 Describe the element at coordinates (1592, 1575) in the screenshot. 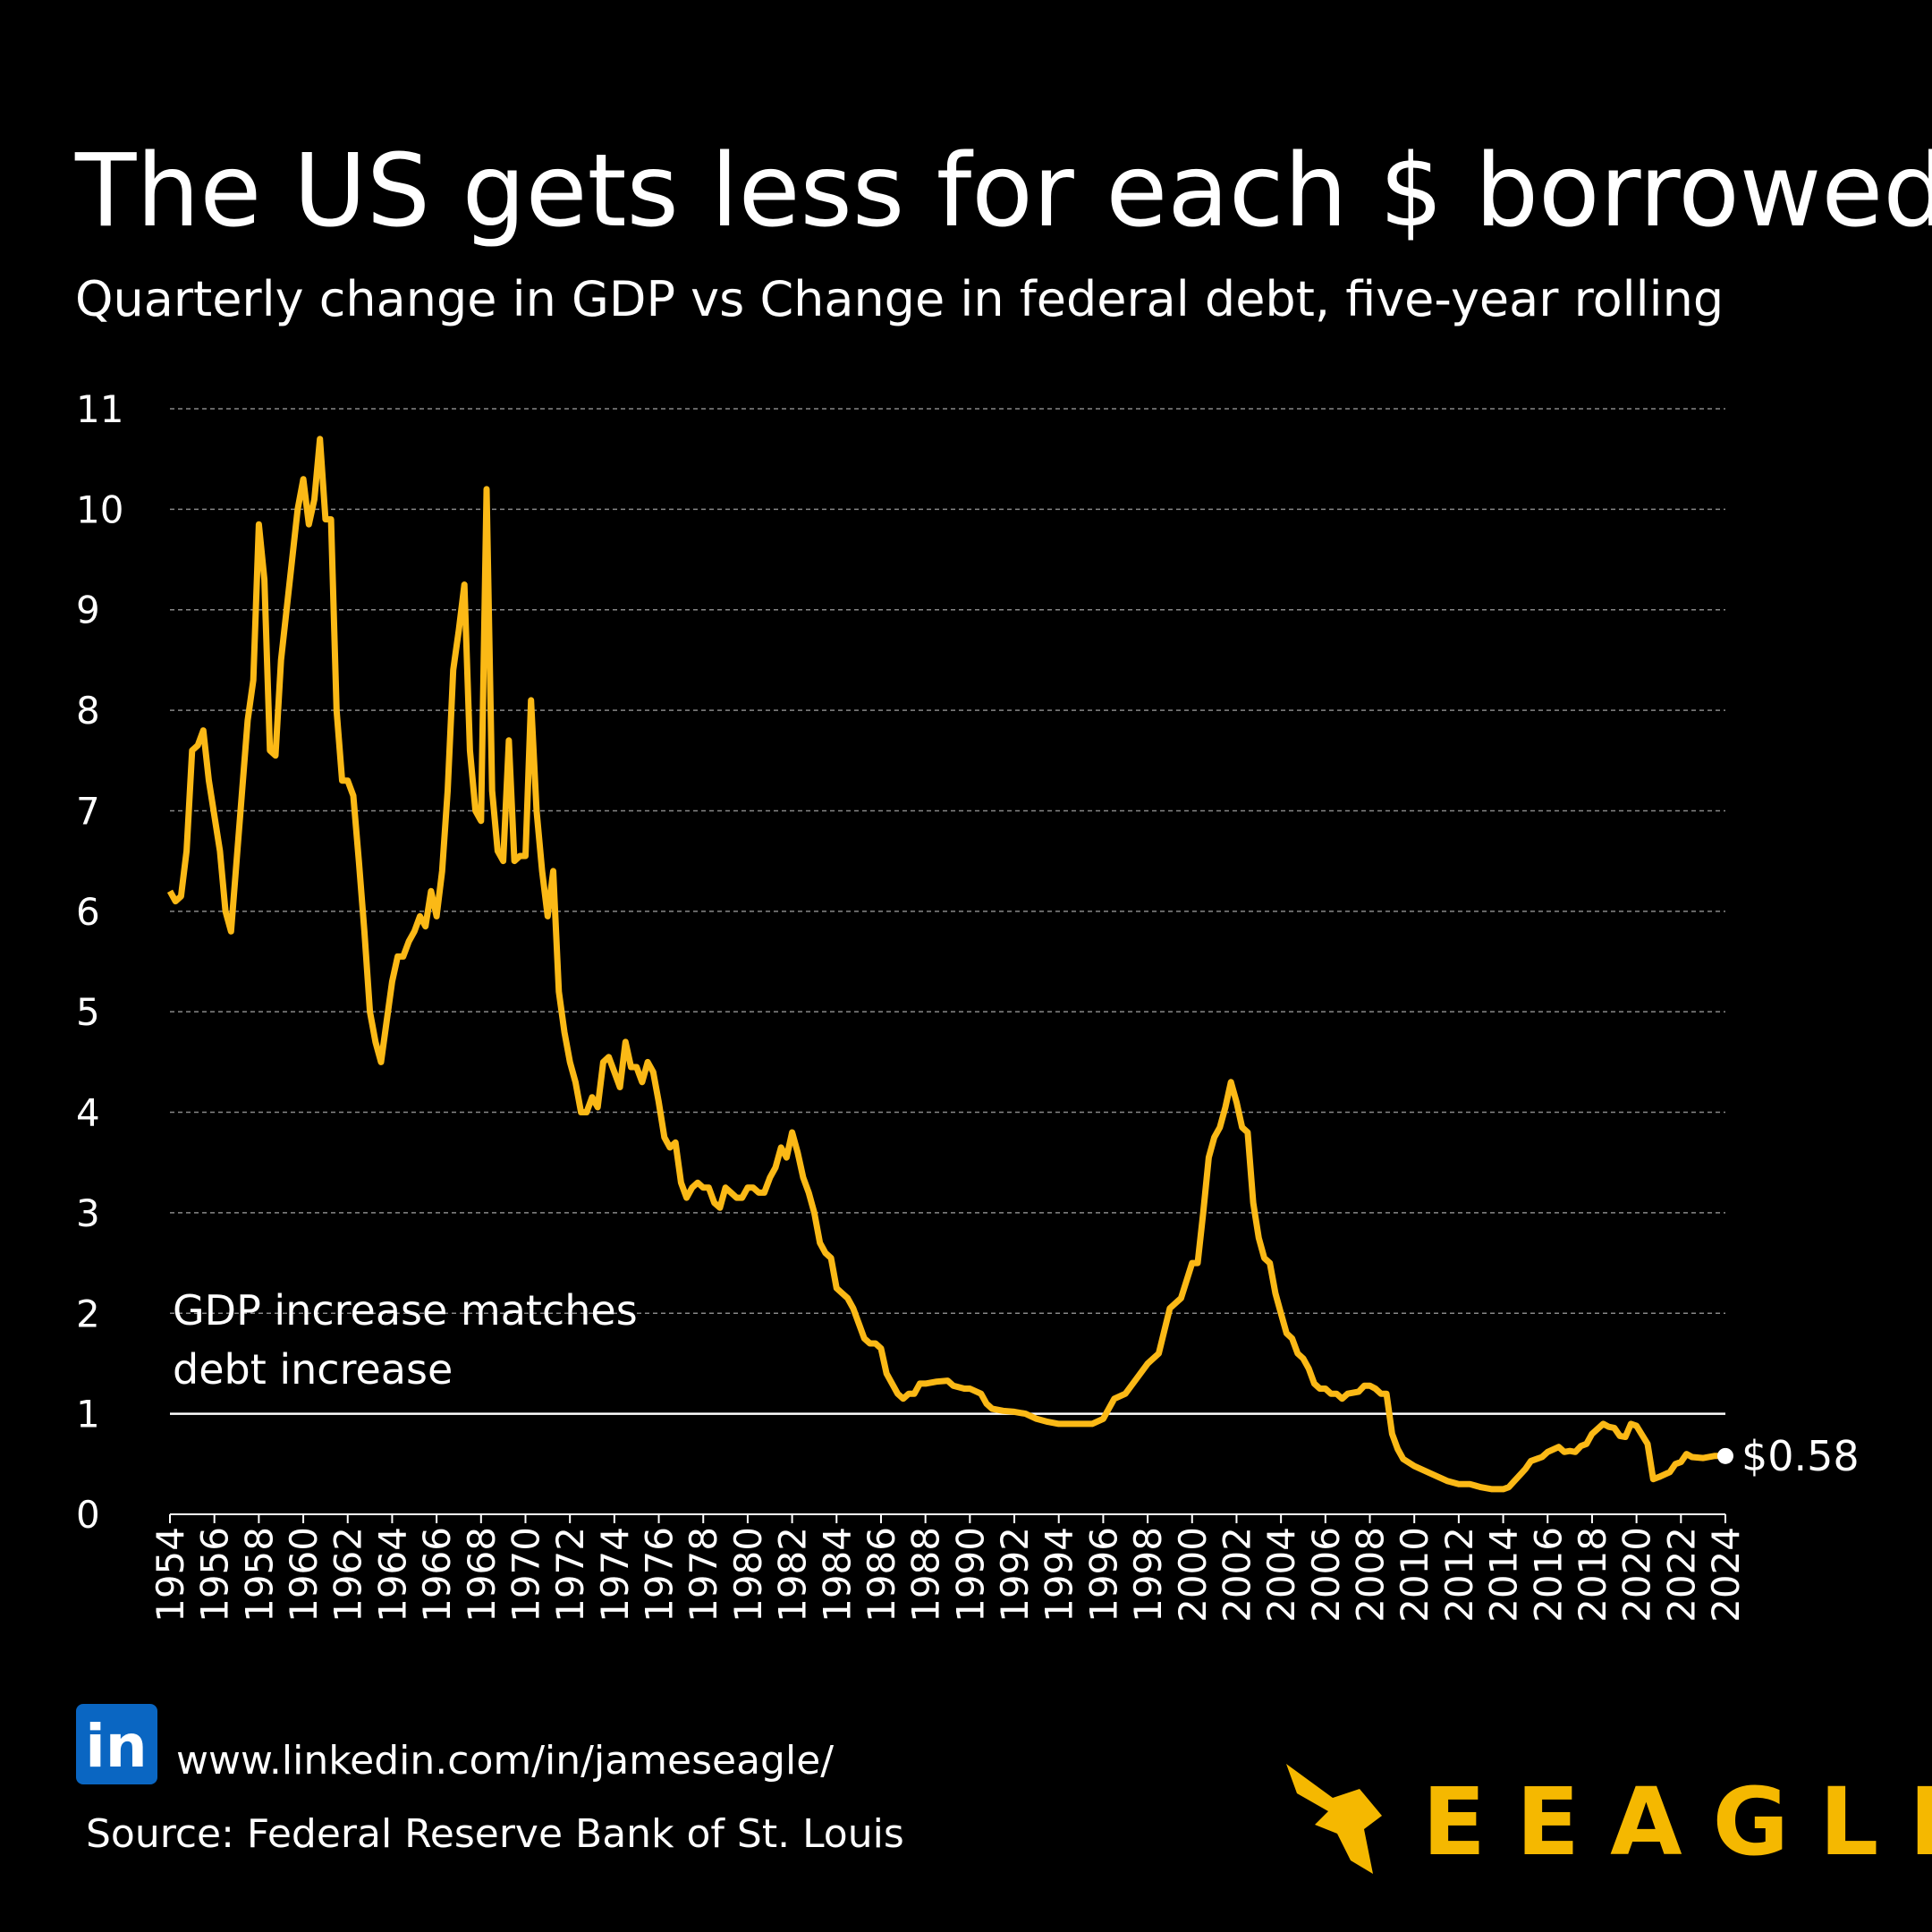

I see `x-tick-label: 2018` at that location.